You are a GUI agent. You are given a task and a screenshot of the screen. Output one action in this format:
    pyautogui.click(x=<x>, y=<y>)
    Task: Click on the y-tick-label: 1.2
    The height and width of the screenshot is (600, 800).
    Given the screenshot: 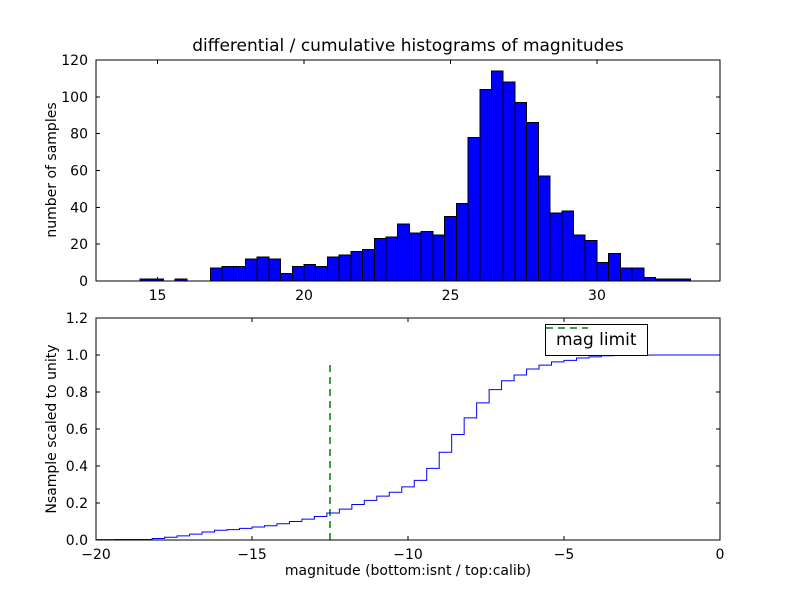 What is the action you would take?
    pyautogui.click(x=77, y=319)
    